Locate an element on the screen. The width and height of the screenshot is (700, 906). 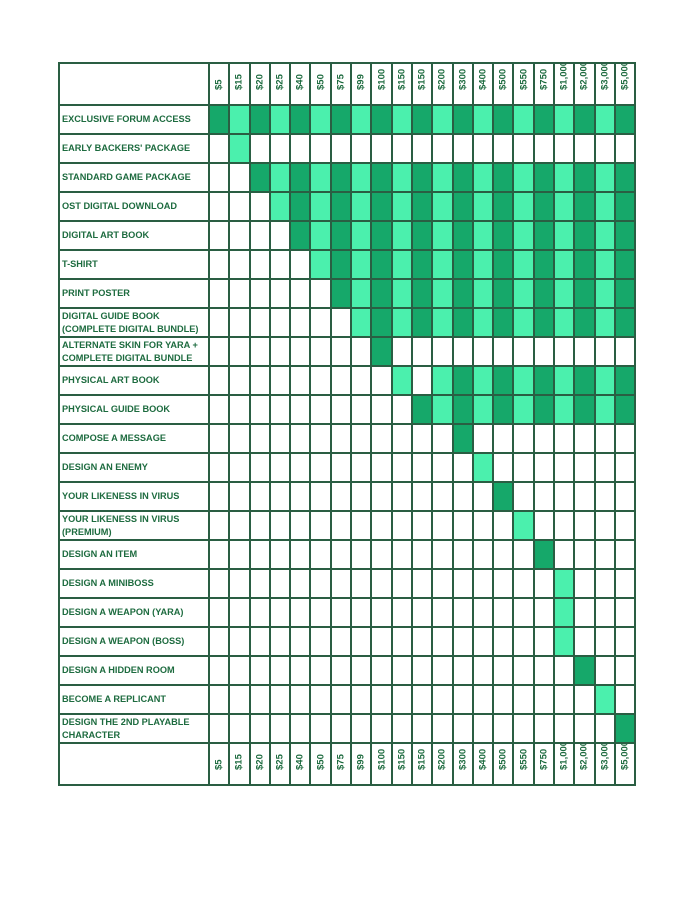
bottom-price-13: $400 is located at coordinates (483, 764).